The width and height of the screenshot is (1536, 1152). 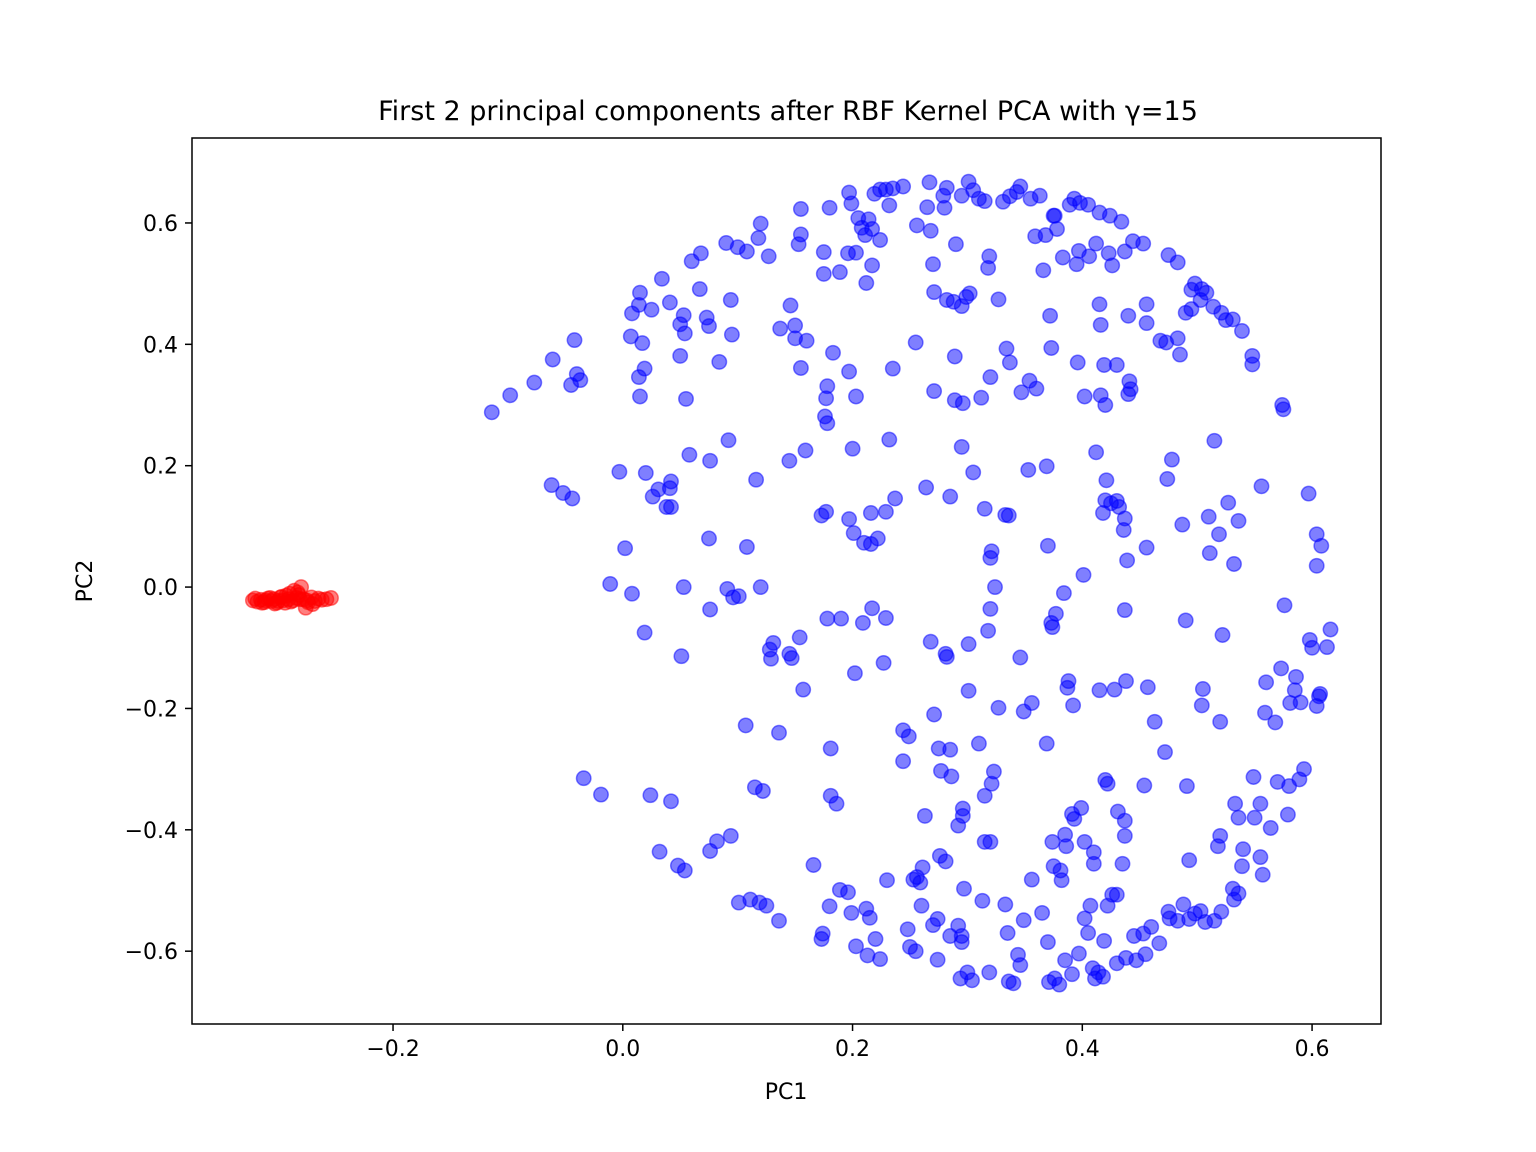 I want to click on y-tick-label: 0.0, so click(x=160, y=588).